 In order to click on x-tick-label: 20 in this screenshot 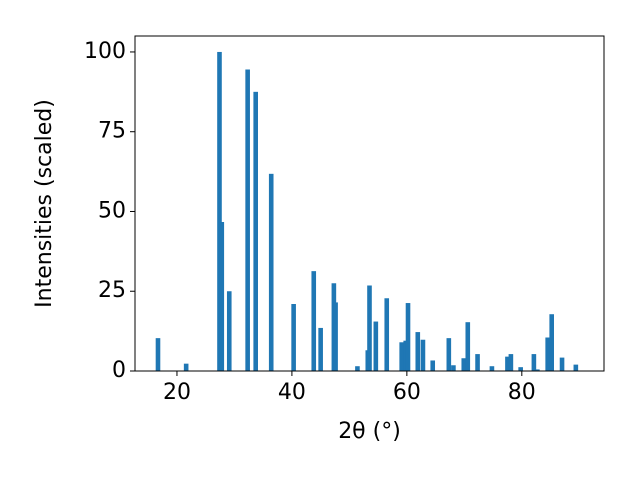, I will do `click(177, 392)`.